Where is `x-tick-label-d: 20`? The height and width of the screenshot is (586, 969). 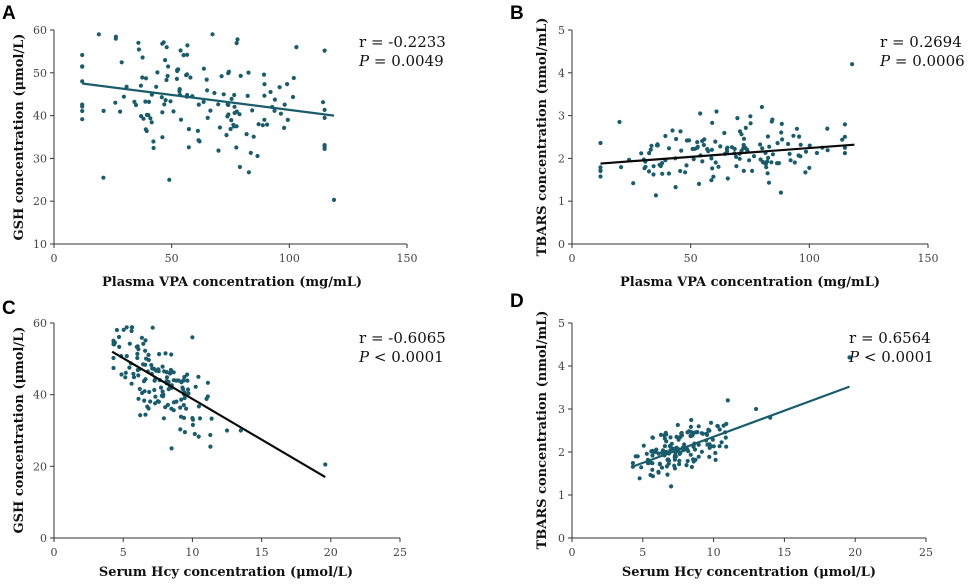
x-tick-label-d: 20 is located at coordinates (855, 552).